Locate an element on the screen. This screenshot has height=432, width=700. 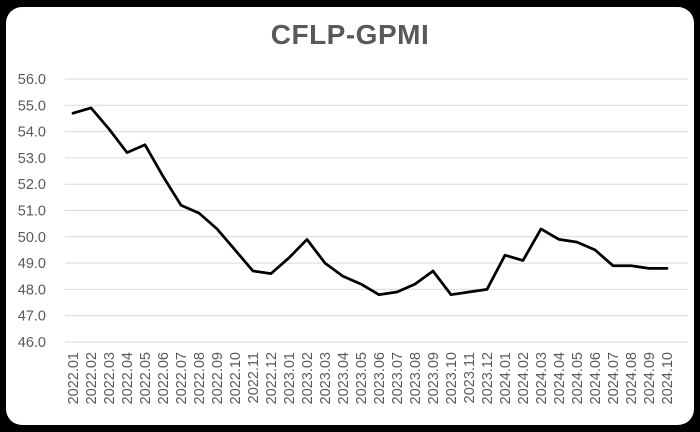
x-axis-tick-label: 2023.04 is located at coordinates (344, 378).